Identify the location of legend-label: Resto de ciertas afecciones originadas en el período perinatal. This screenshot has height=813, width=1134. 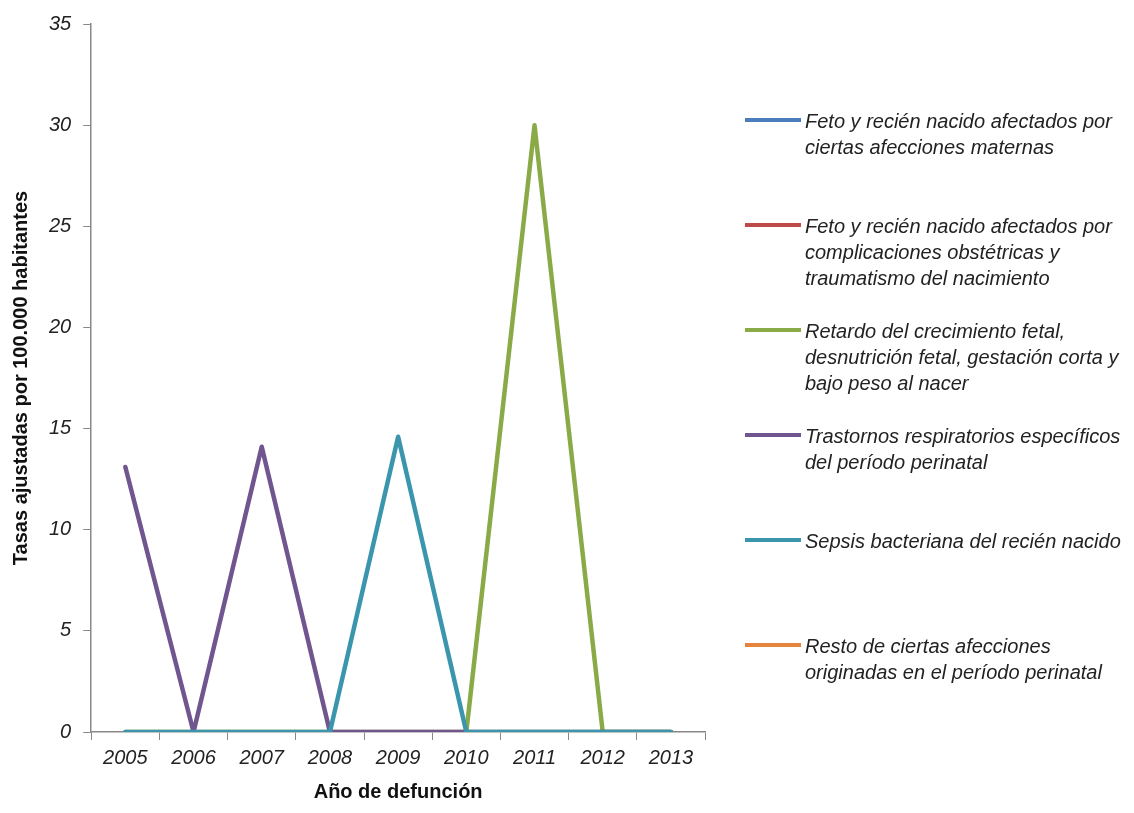
(954, 659).